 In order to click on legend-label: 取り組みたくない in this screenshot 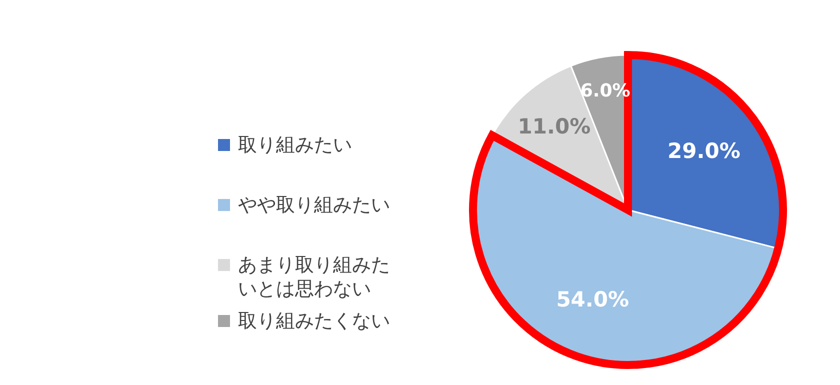, I will do `click(314, 321)`.